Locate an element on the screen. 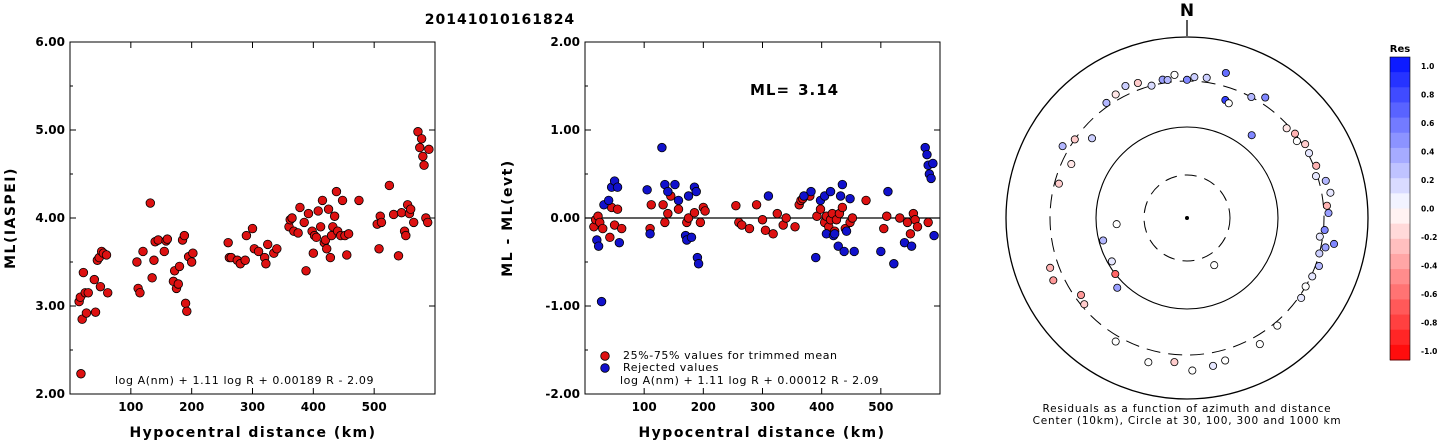 This screenshot has width=1437, height=441. colorbar-tick-label: -0.4 is located at coordinates (1429, 266).